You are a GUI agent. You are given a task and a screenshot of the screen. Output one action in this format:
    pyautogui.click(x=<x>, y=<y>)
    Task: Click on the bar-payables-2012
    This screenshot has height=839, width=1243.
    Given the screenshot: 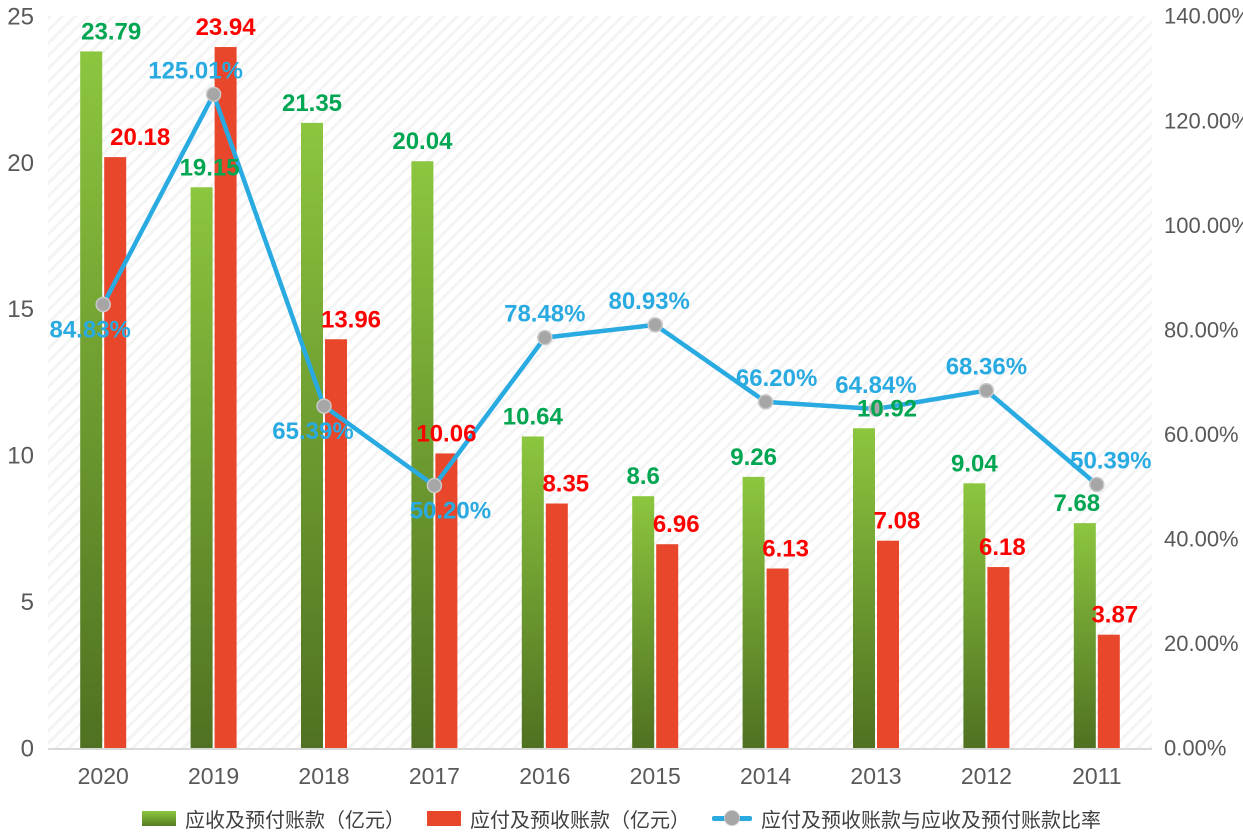 What is the action you would take?
    pyautogui.click(x=998, y=657)
    